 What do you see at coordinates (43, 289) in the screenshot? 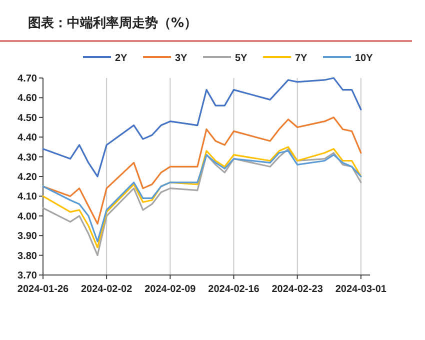
I see `x-tick-label: 2024-01-26` at bounding box center [43, 289].